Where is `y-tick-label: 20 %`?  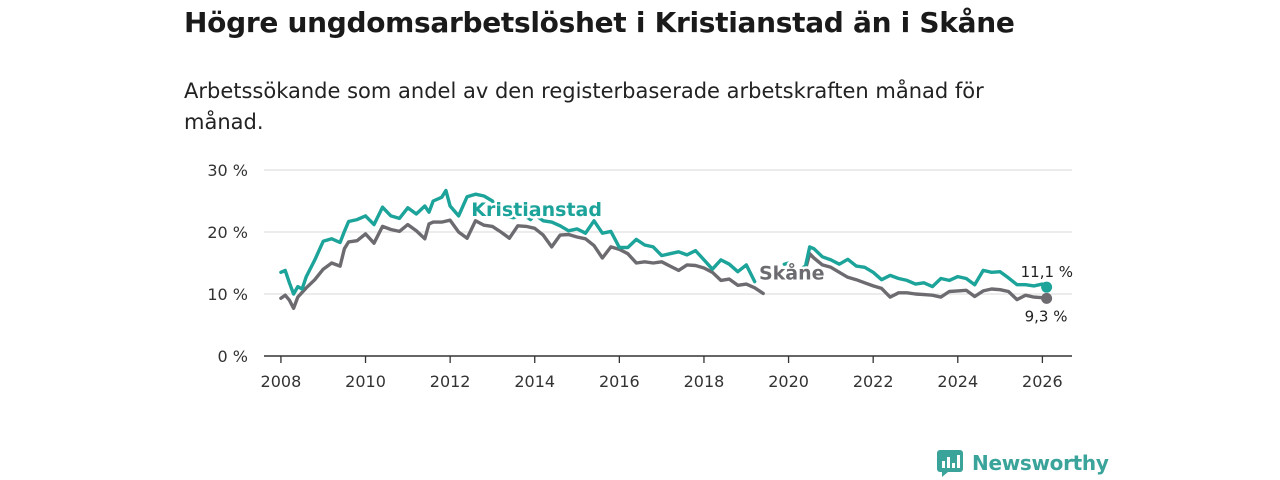 y-tick-label: 20 % is located at coordinates (227, 232).